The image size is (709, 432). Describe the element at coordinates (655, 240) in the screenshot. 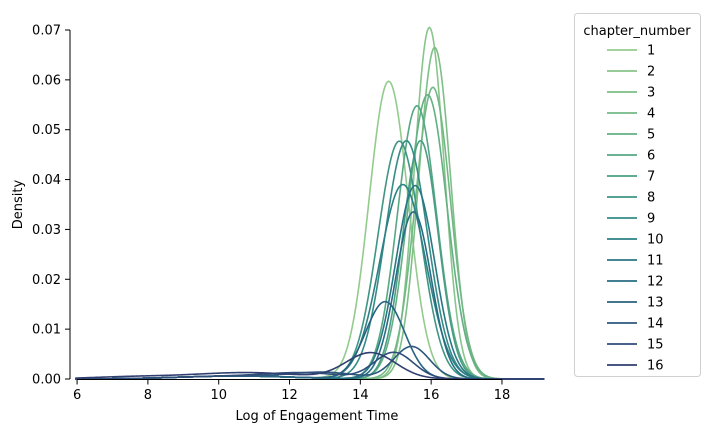

I see `legend-label-10: 10` at that location.